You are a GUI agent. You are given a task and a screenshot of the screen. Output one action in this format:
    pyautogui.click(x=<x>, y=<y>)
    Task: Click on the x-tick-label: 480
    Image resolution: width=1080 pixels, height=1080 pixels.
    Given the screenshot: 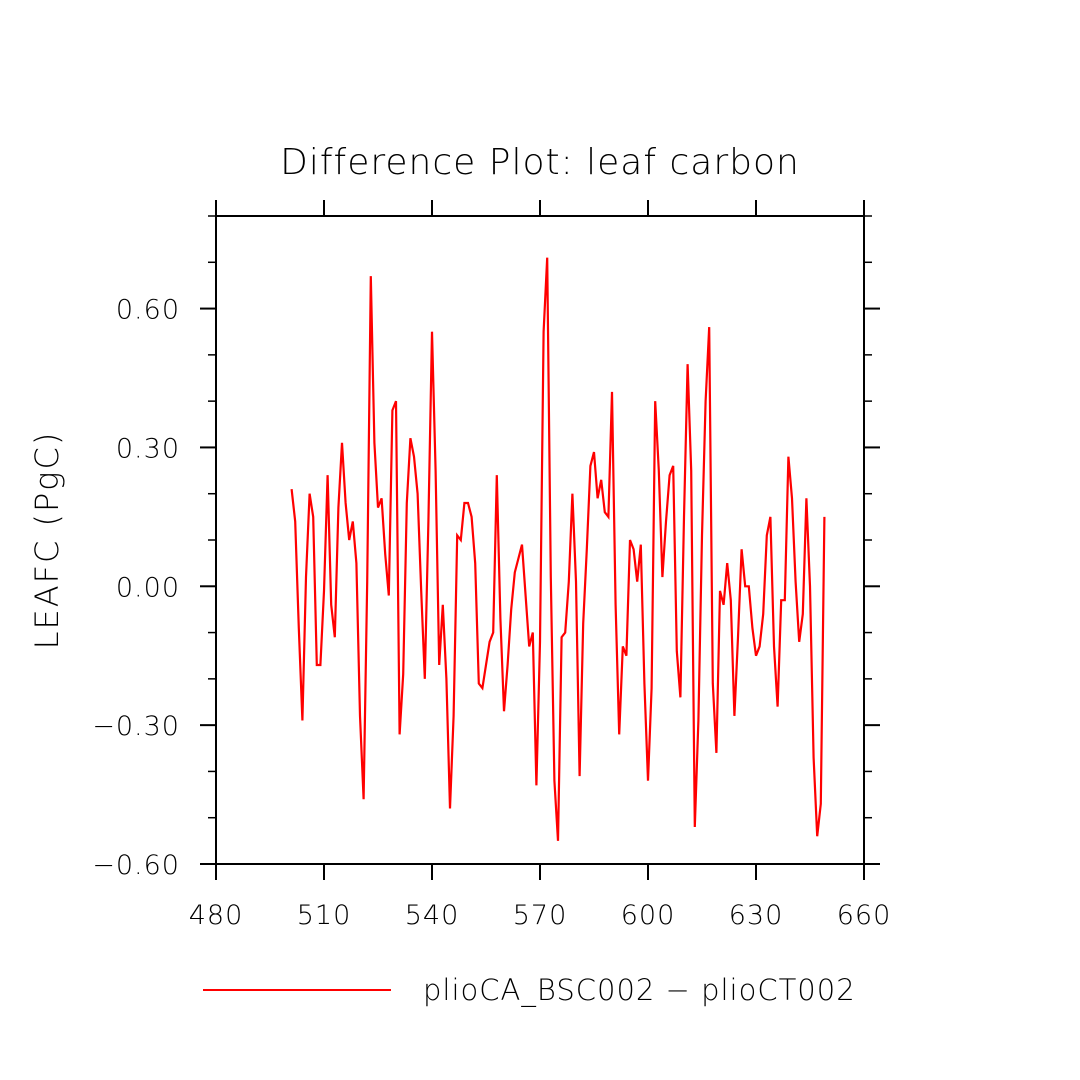 What is the action you would take?
    pyautogui.click(x=216, y=915)
    